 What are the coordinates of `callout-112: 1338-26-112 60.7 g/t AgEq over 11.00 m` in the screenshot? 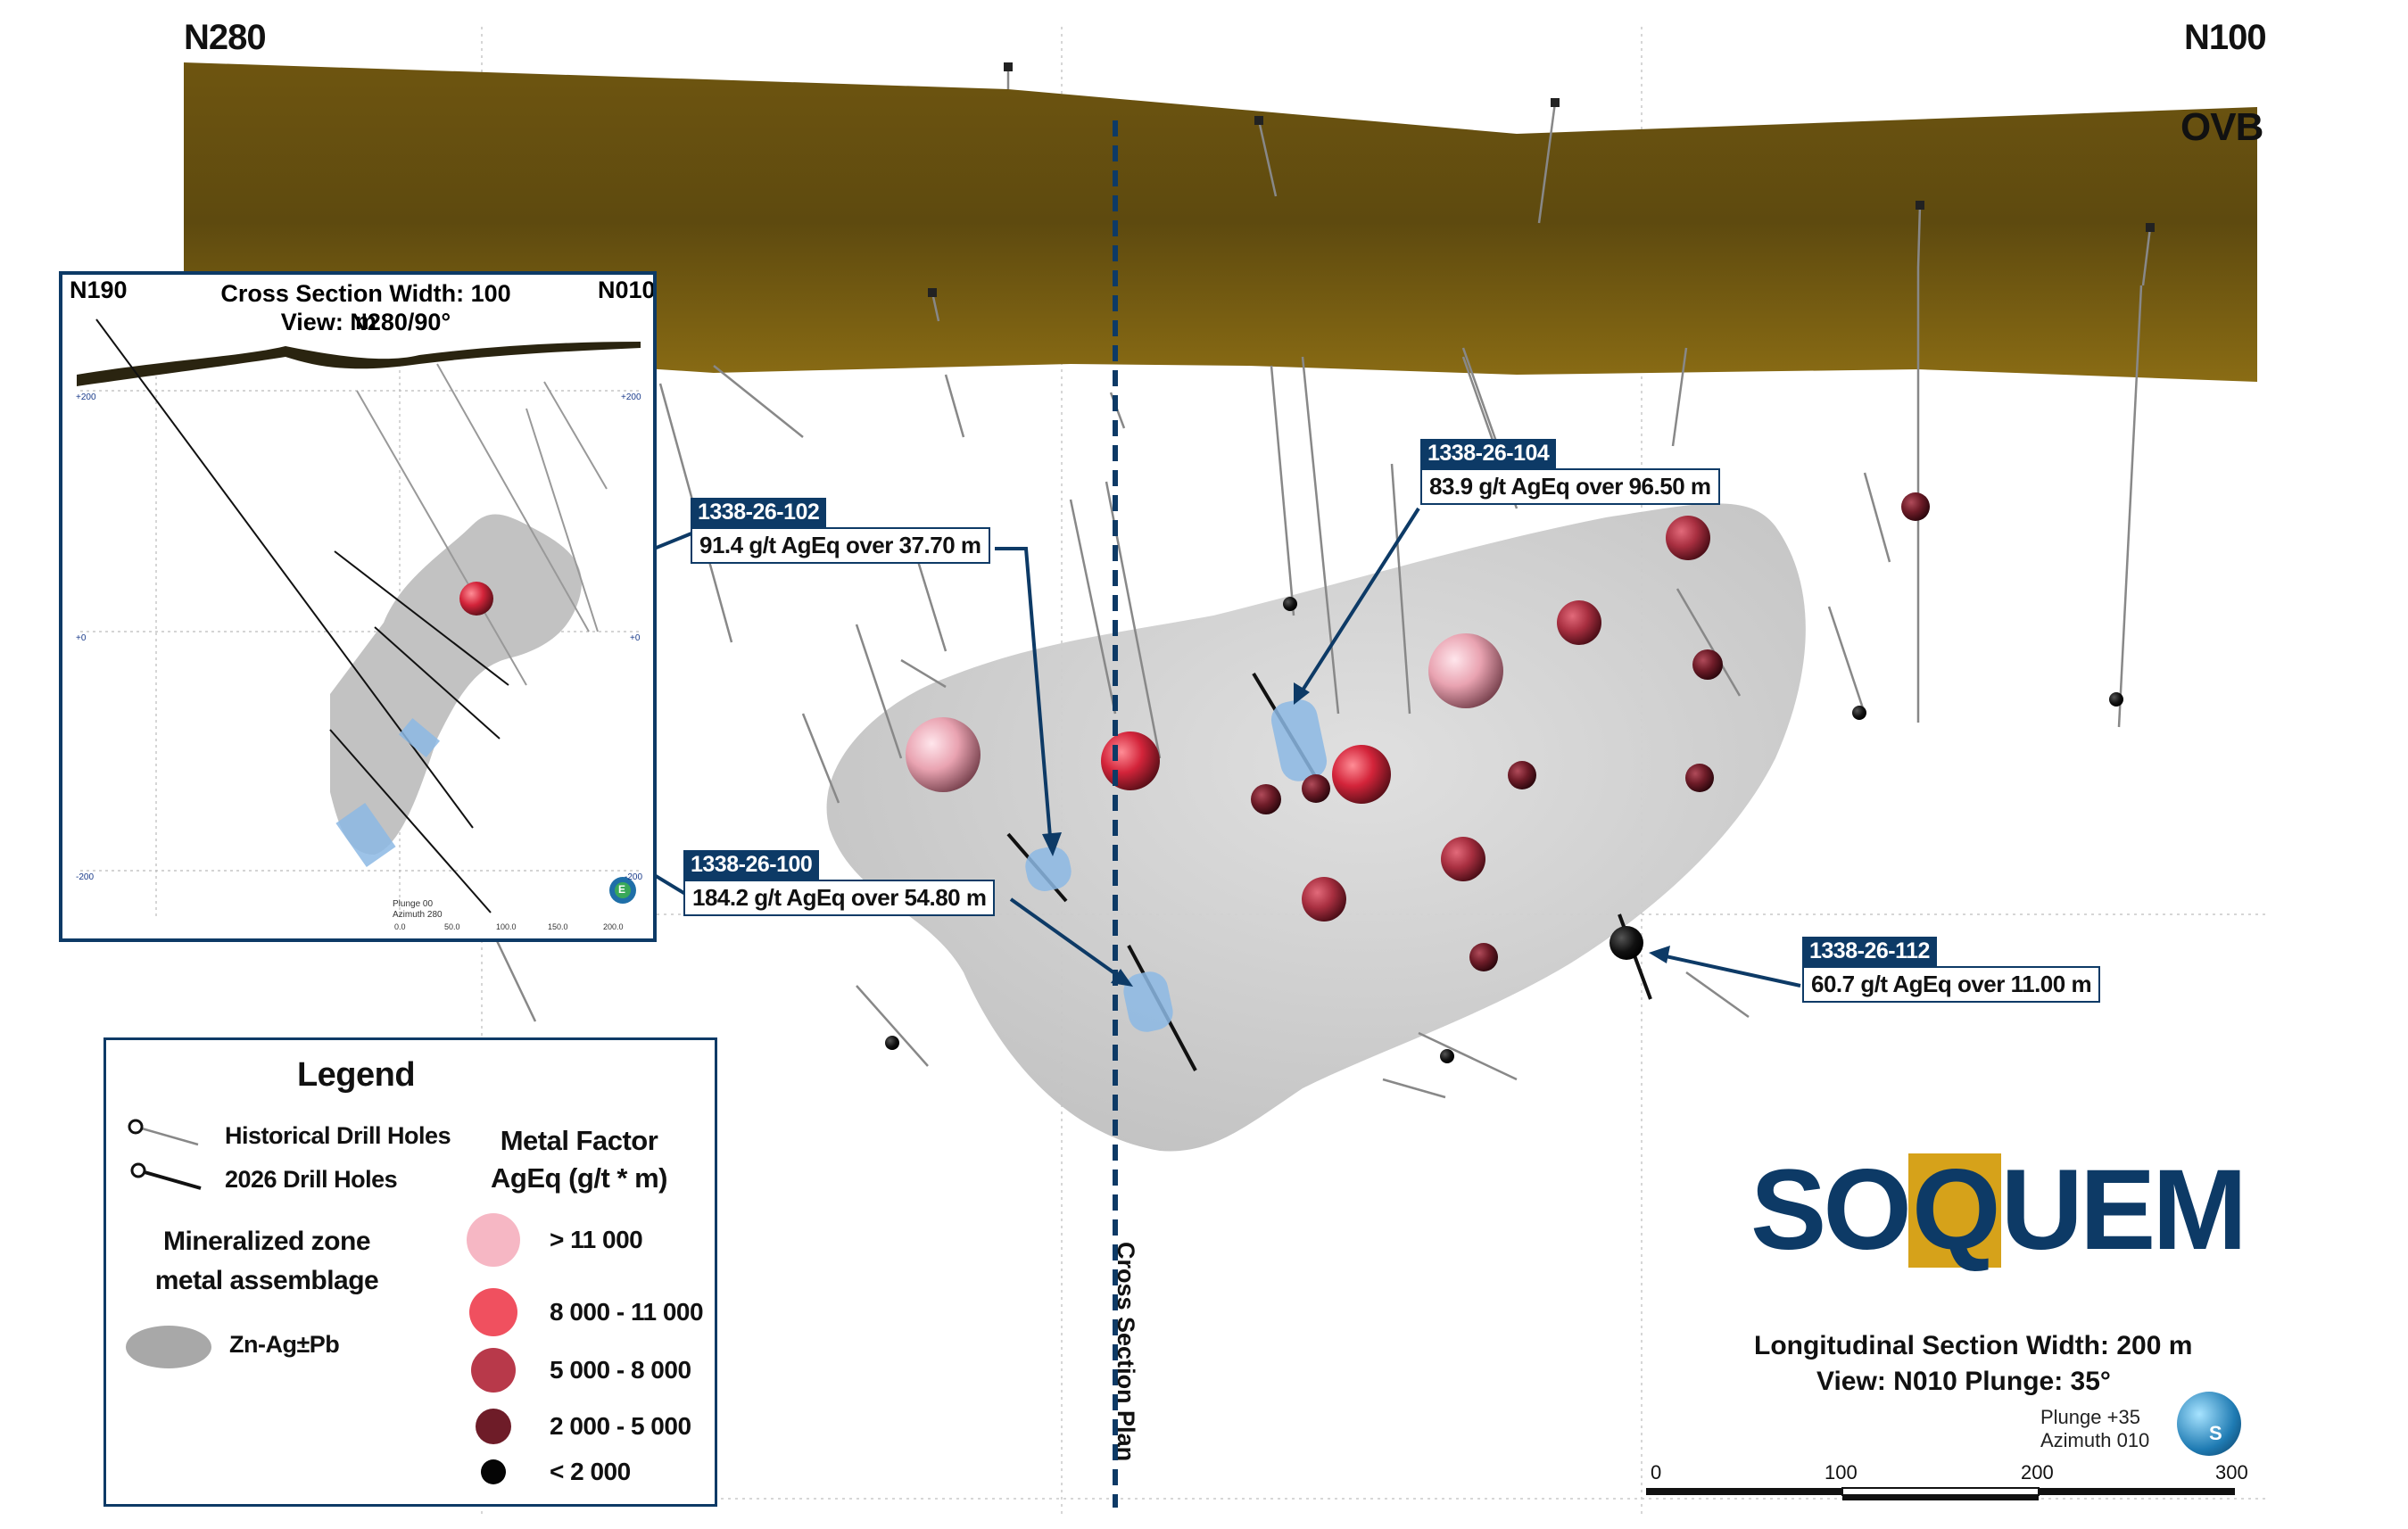 It's located at (1952, 970).